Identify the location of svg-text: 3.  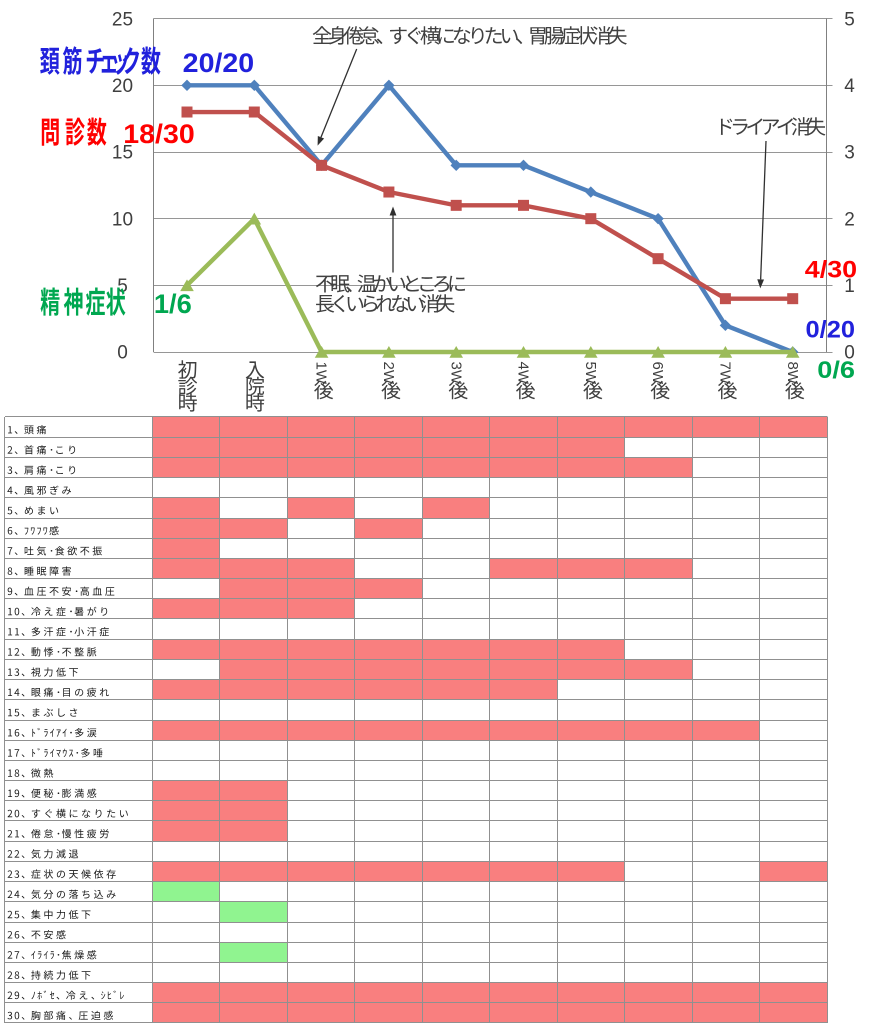
(849, 153).